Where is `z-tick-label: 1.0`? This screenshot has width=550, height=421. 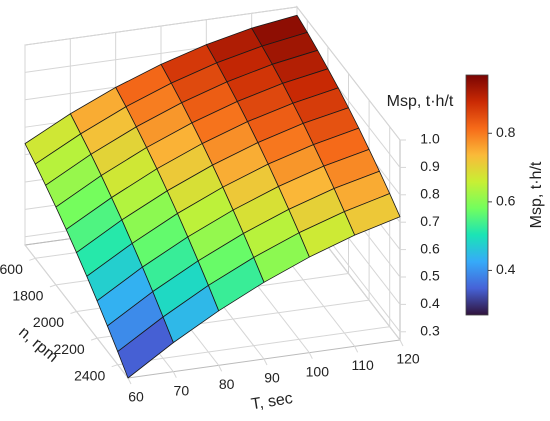
z-tick-label: 1.0 is located at coordinates (430, 139).